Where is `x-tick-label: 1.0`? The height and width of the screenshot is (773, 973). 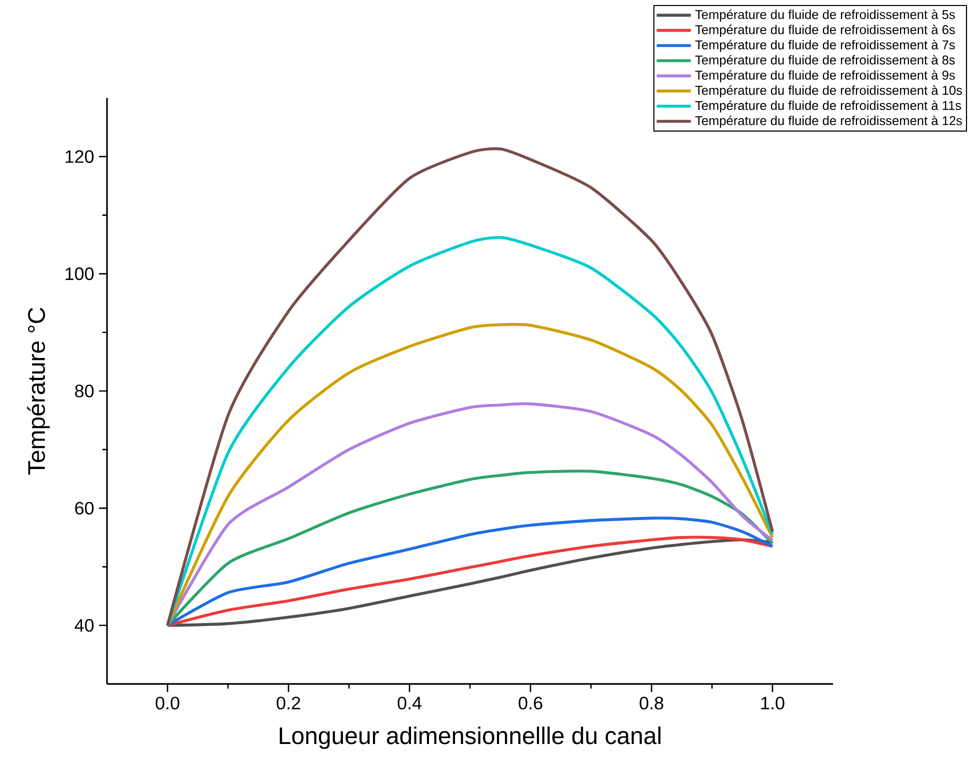 x-tick-label: 1.0 is located at coordinates (772, 703).